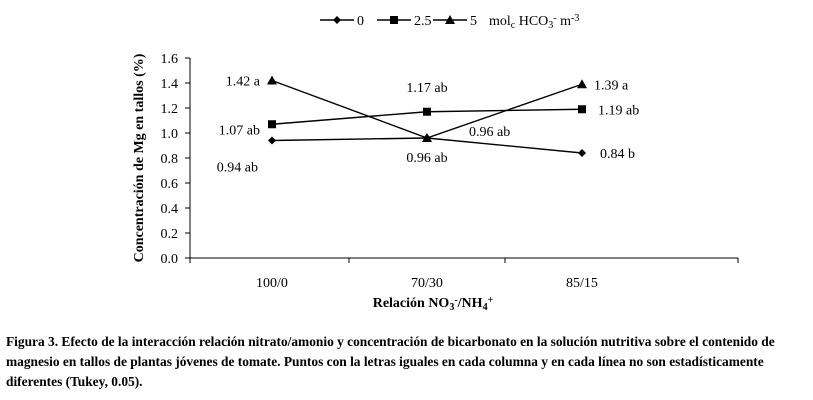 This screenshot has height=400, width=813. What do you see at coordinates (272, 283) in the screenshot?
I see `x-tick-label: 100/0` at bounding box center [272, 283].